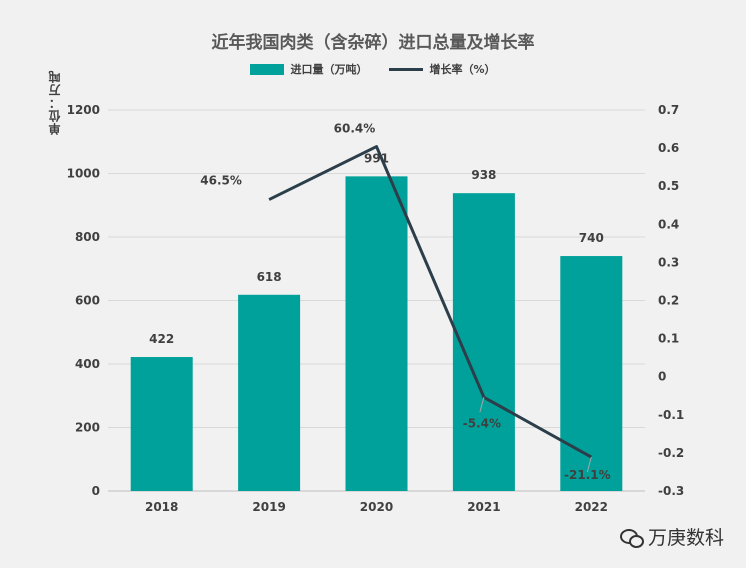  I want to click on y-right-tick-label: -0.1, so click(671, 415).